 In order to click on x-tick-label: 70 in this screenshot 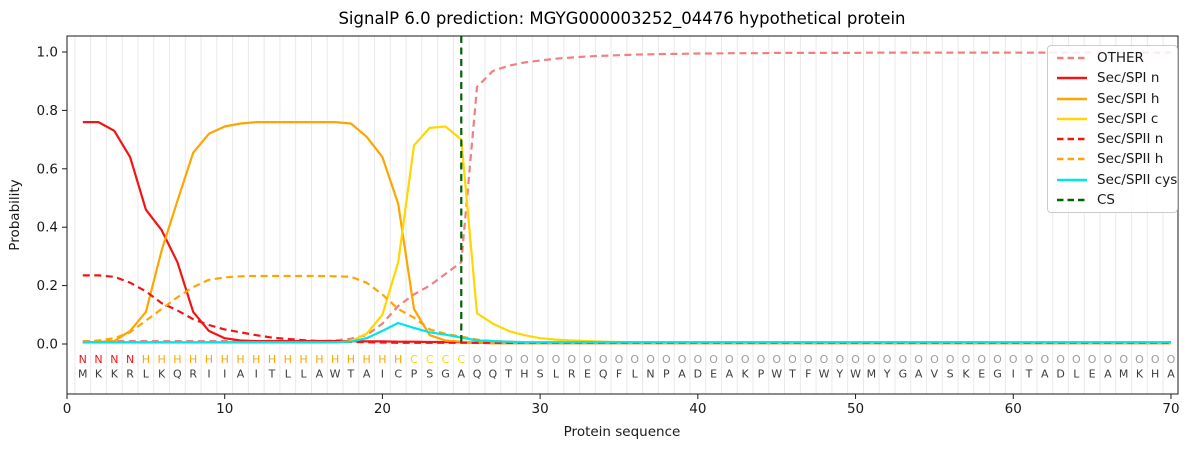, I will do `click(1170, 409)`.